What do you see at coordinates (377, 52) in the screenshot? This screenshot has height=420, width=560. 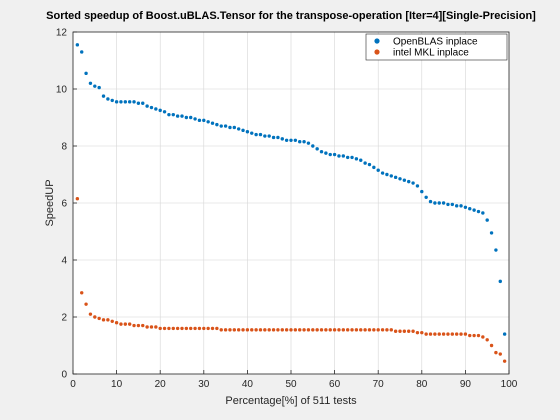 I see `legend-marker-mkl` at bounding box center [377, 52].